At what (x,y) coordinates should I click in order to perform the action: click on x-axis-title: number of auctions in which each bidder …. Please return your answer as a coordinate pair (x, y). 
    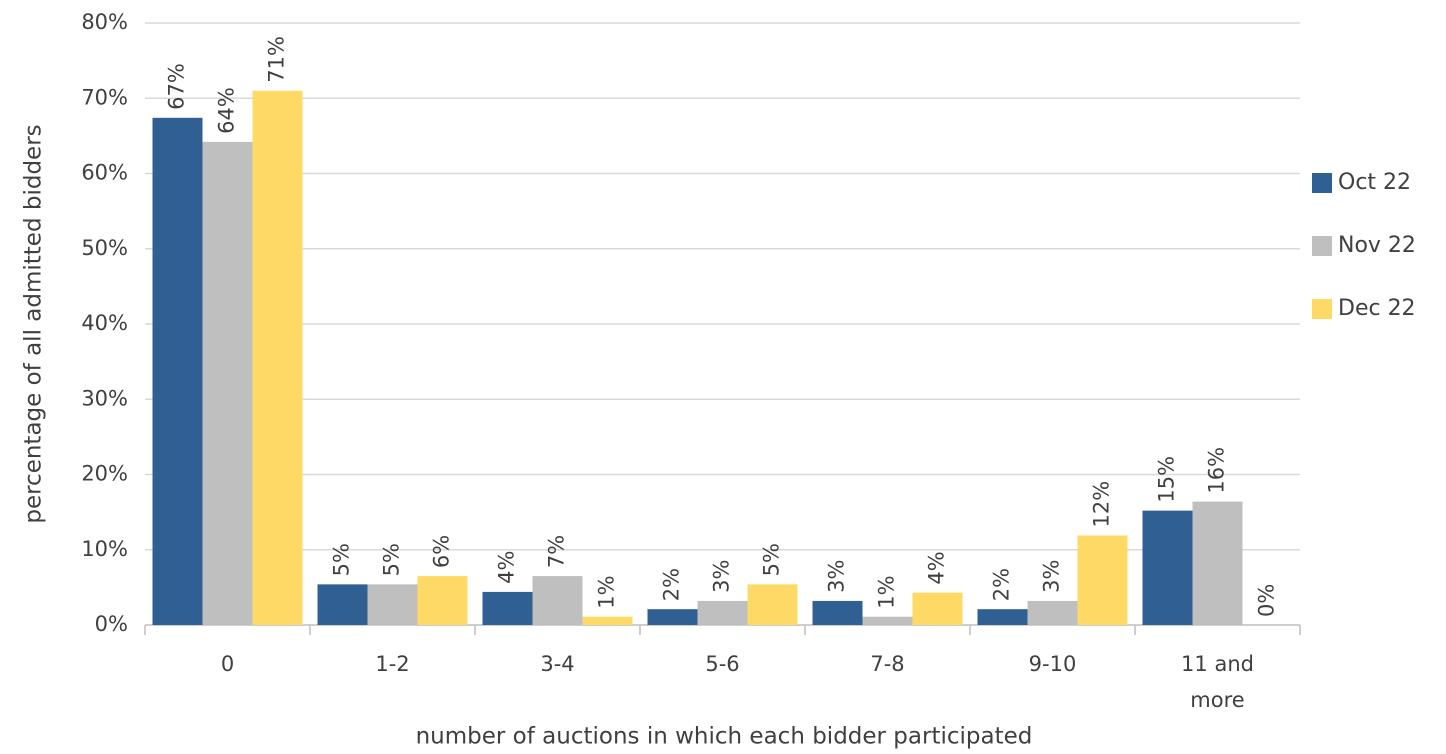
    Looking at the image, I should click on (724, 737).